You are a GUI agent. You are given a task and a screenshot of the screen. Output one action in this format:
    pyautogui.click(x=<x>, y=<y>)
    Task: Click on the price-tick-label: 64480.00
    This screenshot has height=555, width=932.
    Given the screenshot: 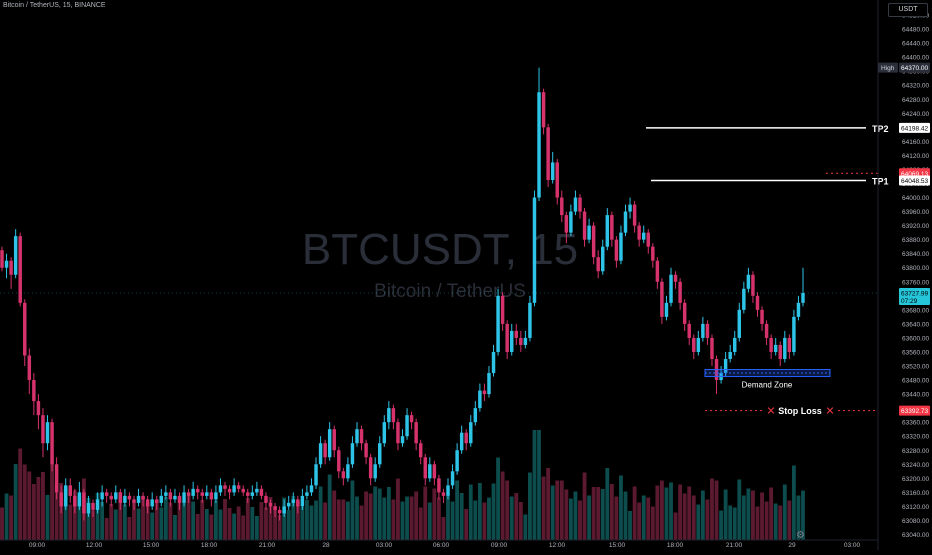 What is the action you would take?
    pyautogui.click(x=915, y=30)
    